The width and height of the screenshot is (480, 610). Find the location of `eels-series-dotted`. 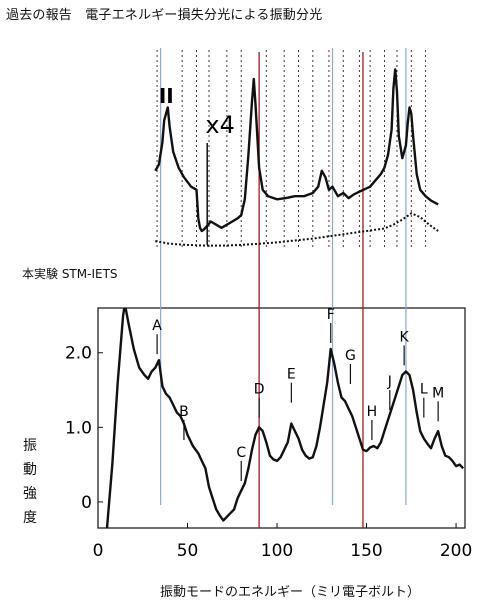

eels-series-dotted is located at coordinates (297, 229).